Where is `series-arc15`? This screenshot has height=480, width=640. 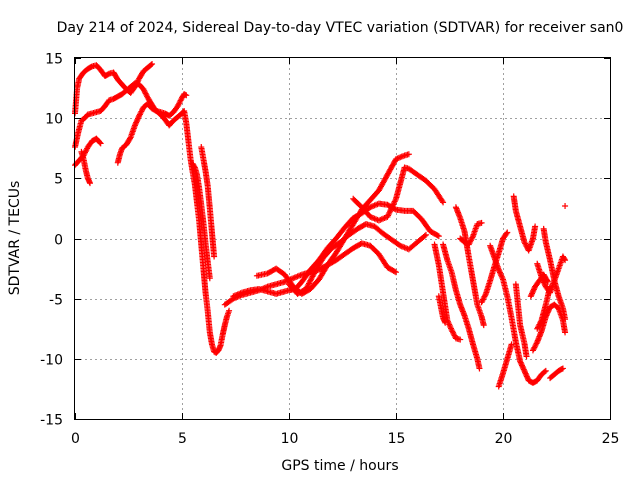
series-arc15 is located at coordinates (461, 306).